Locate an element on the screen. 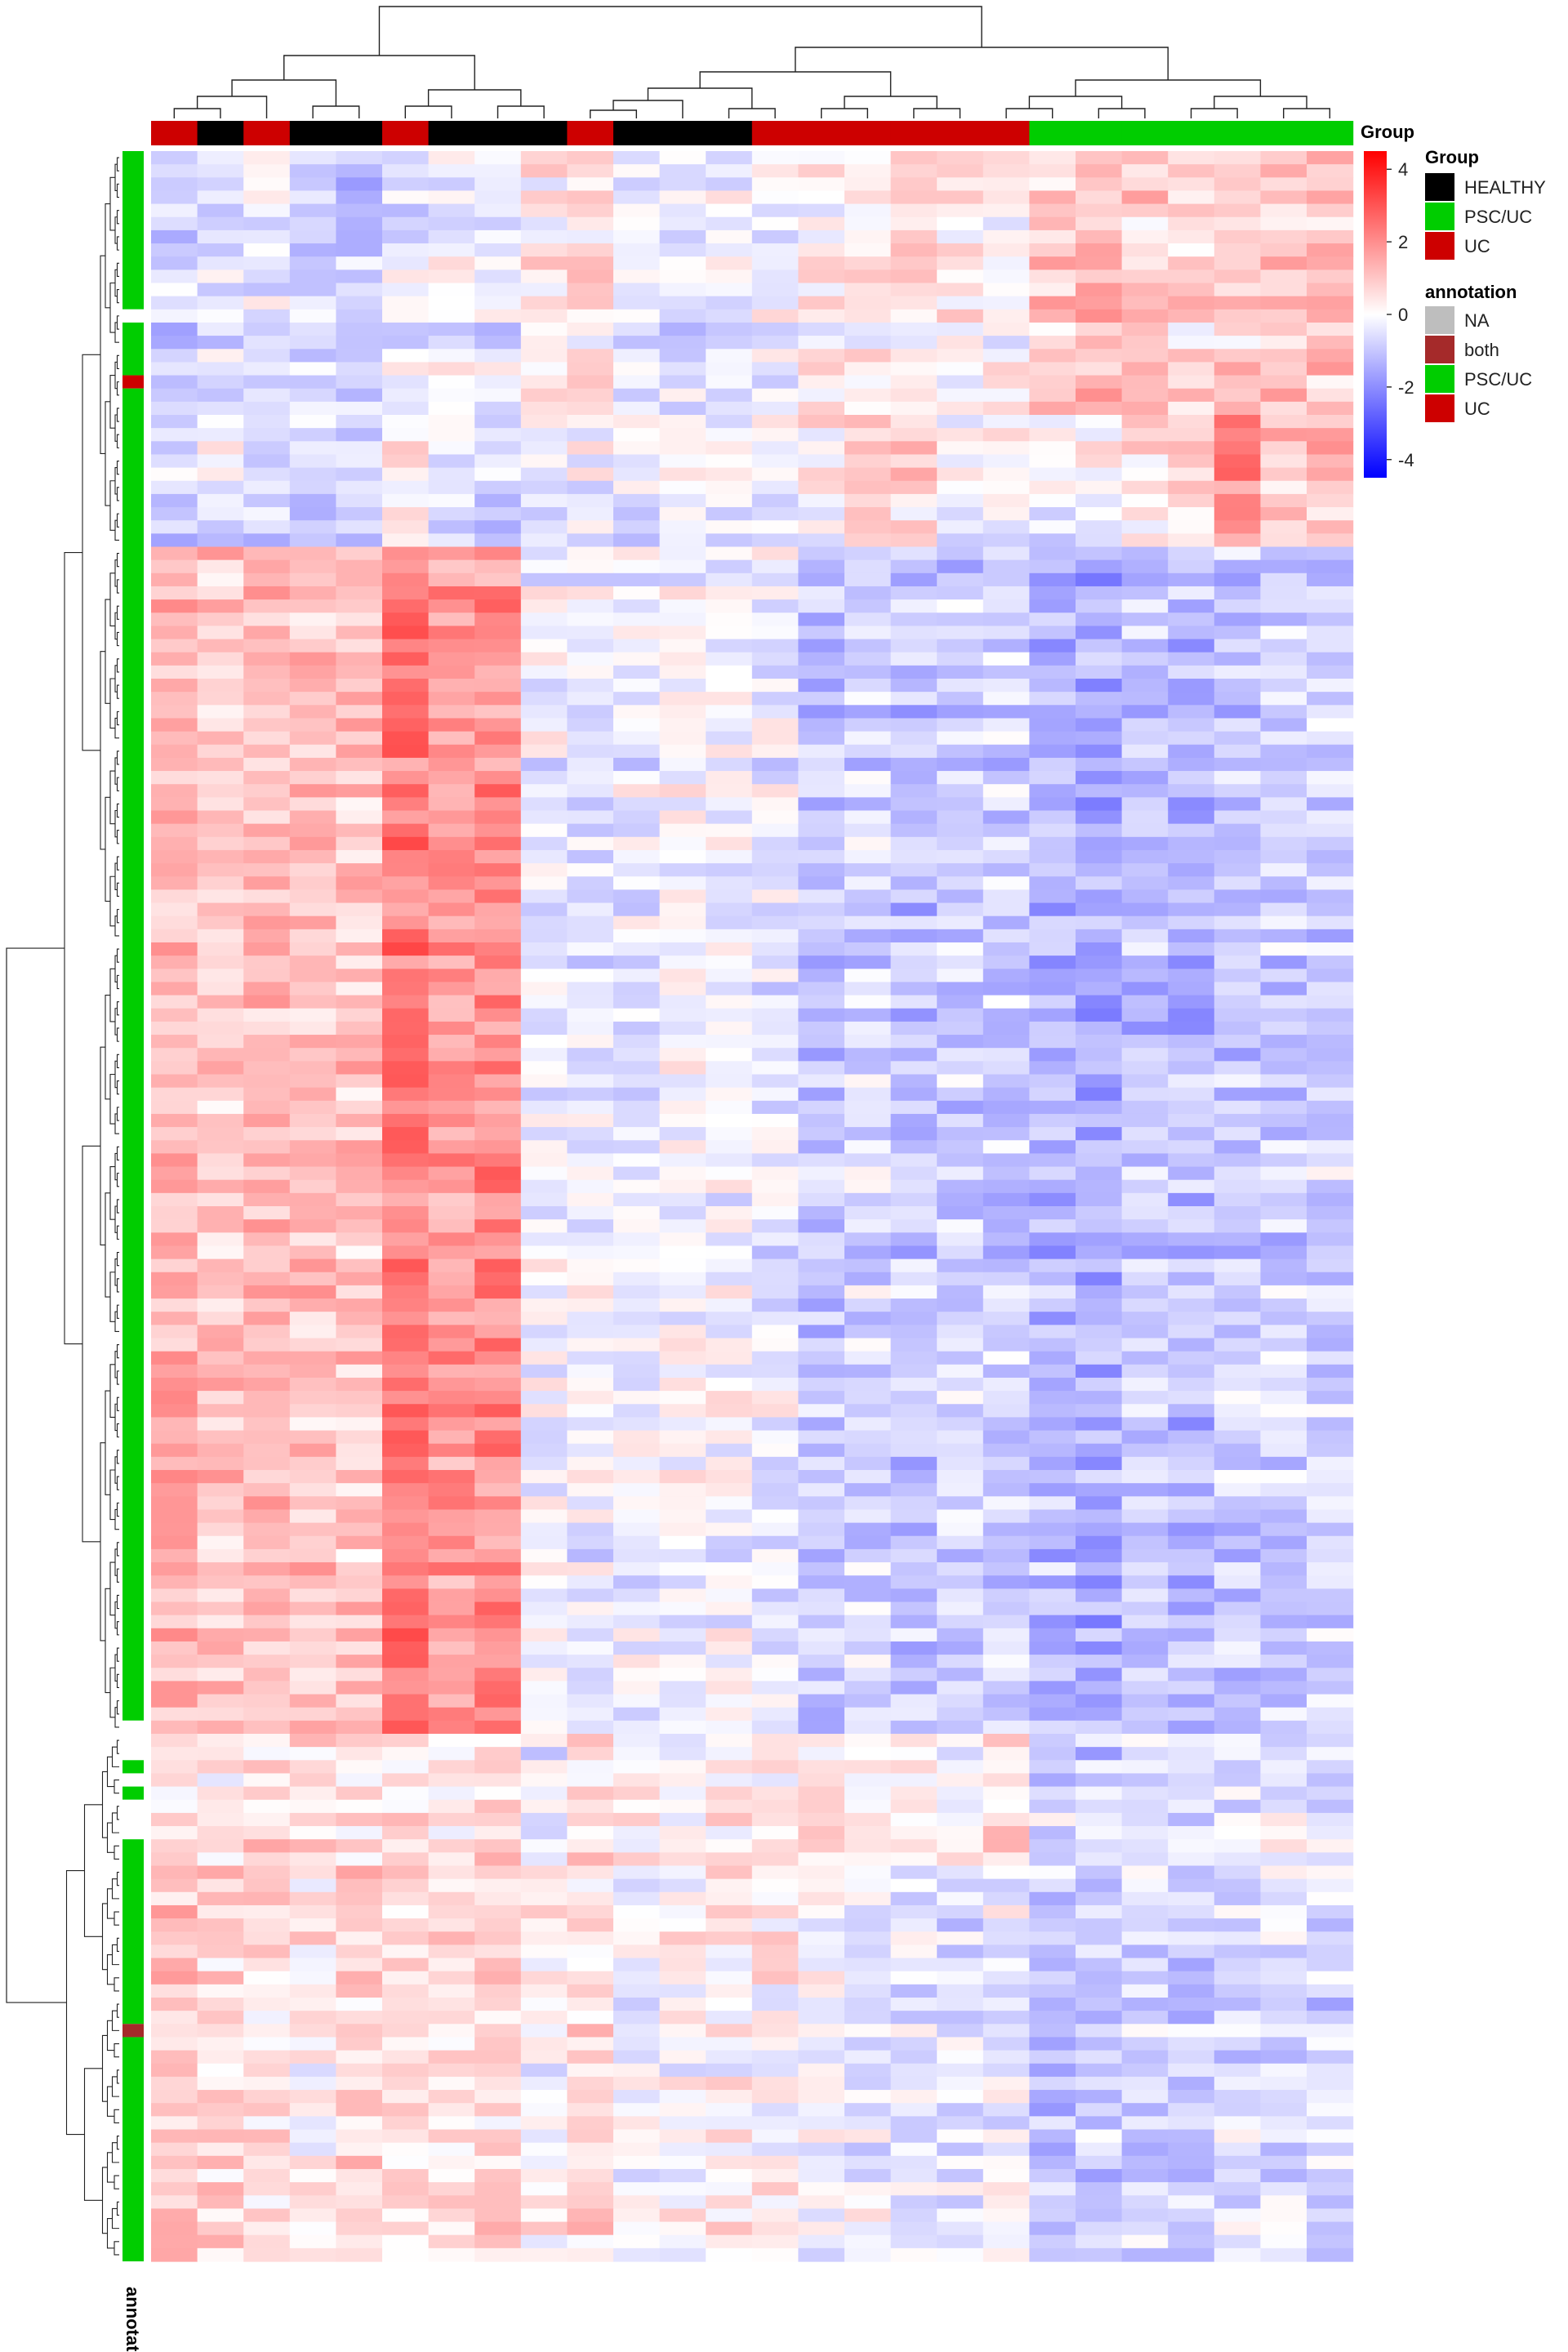 The width and height of the screenshot is (1568, 2352). row-annotation-segment is located at coordinates (133, 230).